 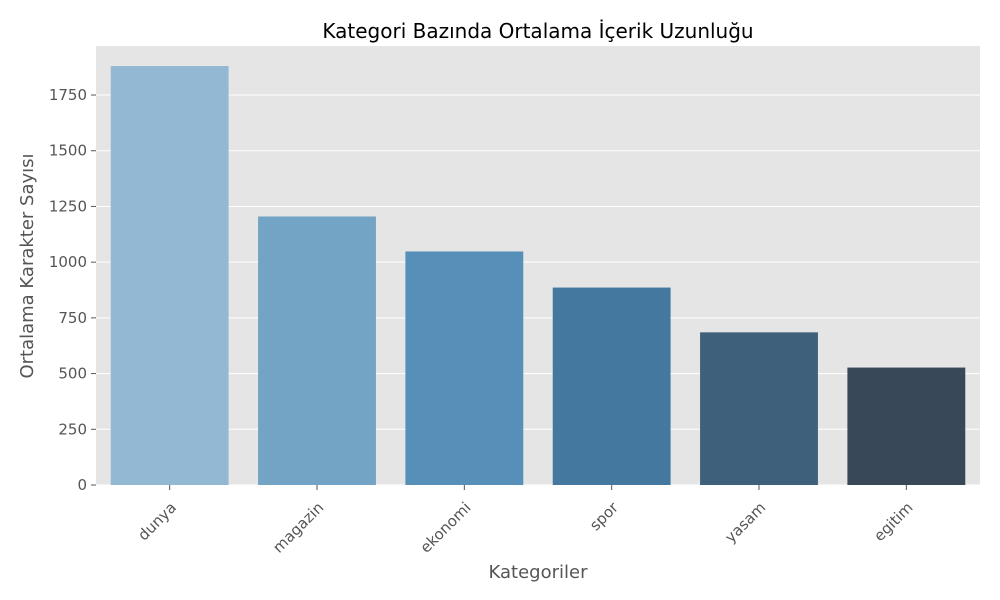 What do you see at coordinates (464, 368) in the screenshot?
I see `bar-ekonomi` at bounding box center [464, 368].